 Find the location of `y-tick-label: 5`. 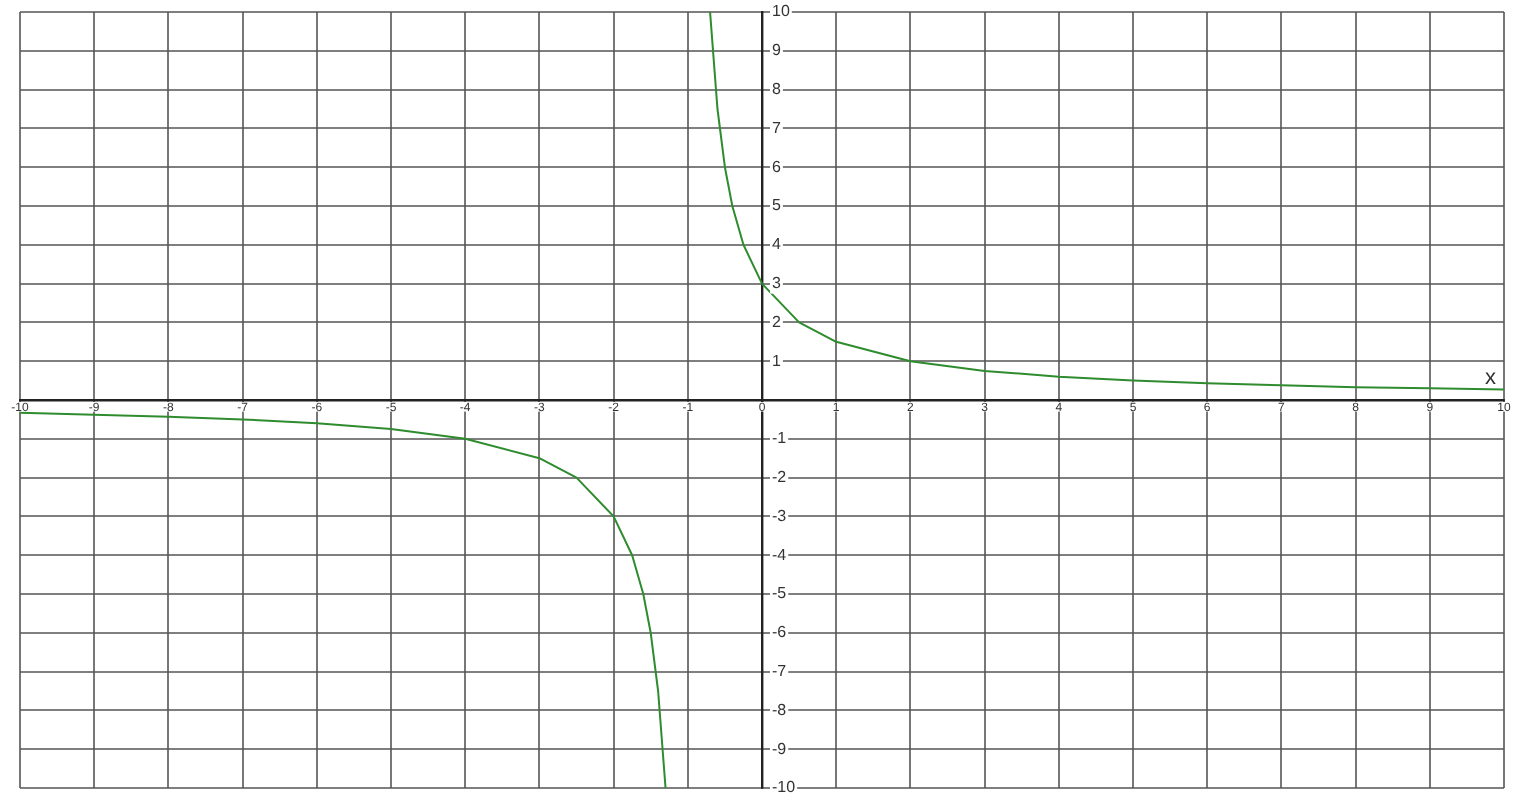

y-tick-label: 5 is located at coordinates (777, 205).